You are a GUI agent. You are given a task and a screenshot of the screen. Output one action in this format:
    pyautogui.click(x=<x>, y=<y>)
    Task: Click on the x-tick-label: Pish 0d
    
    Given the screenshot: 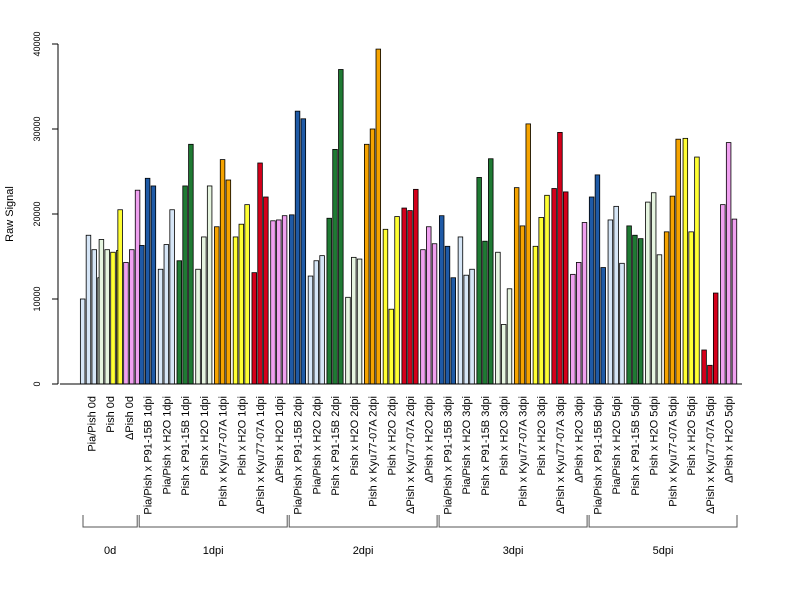 What is the action you would take?
    pyautogui.click(x=111, y=414)
    